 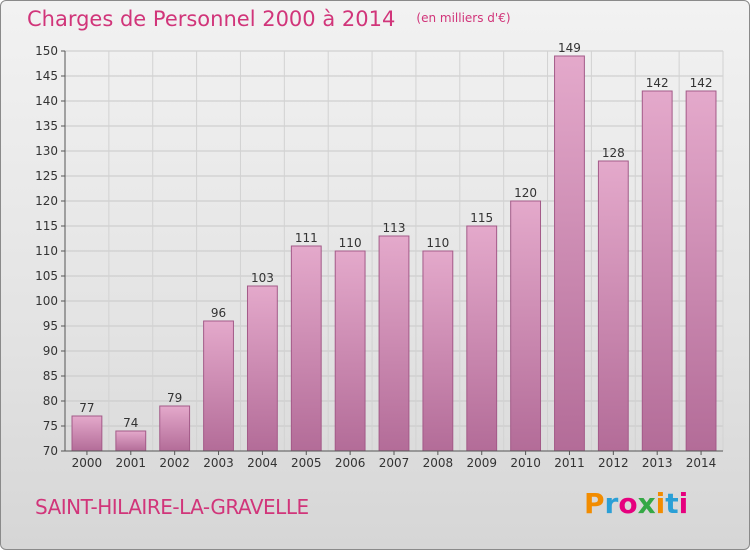 What do you see at coordinates (46, 51) in the screenshot?
I see `y-tick-label: 150` at bounding box center [46, 51].